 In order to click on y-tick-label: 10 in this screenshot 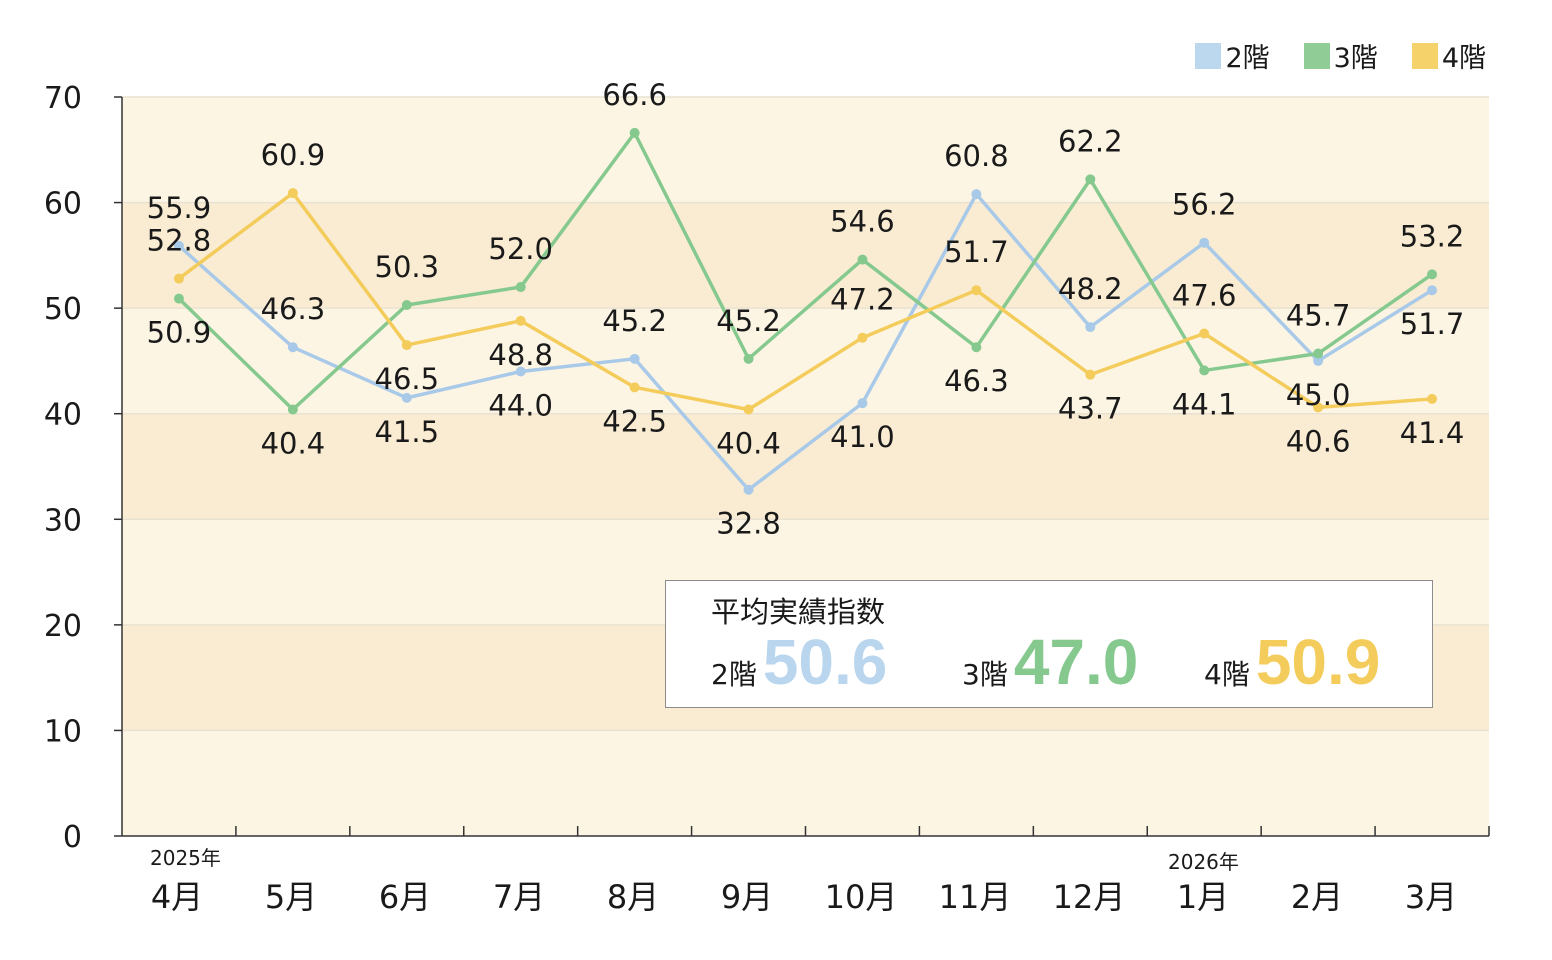, I will do `click(63, 731)`.